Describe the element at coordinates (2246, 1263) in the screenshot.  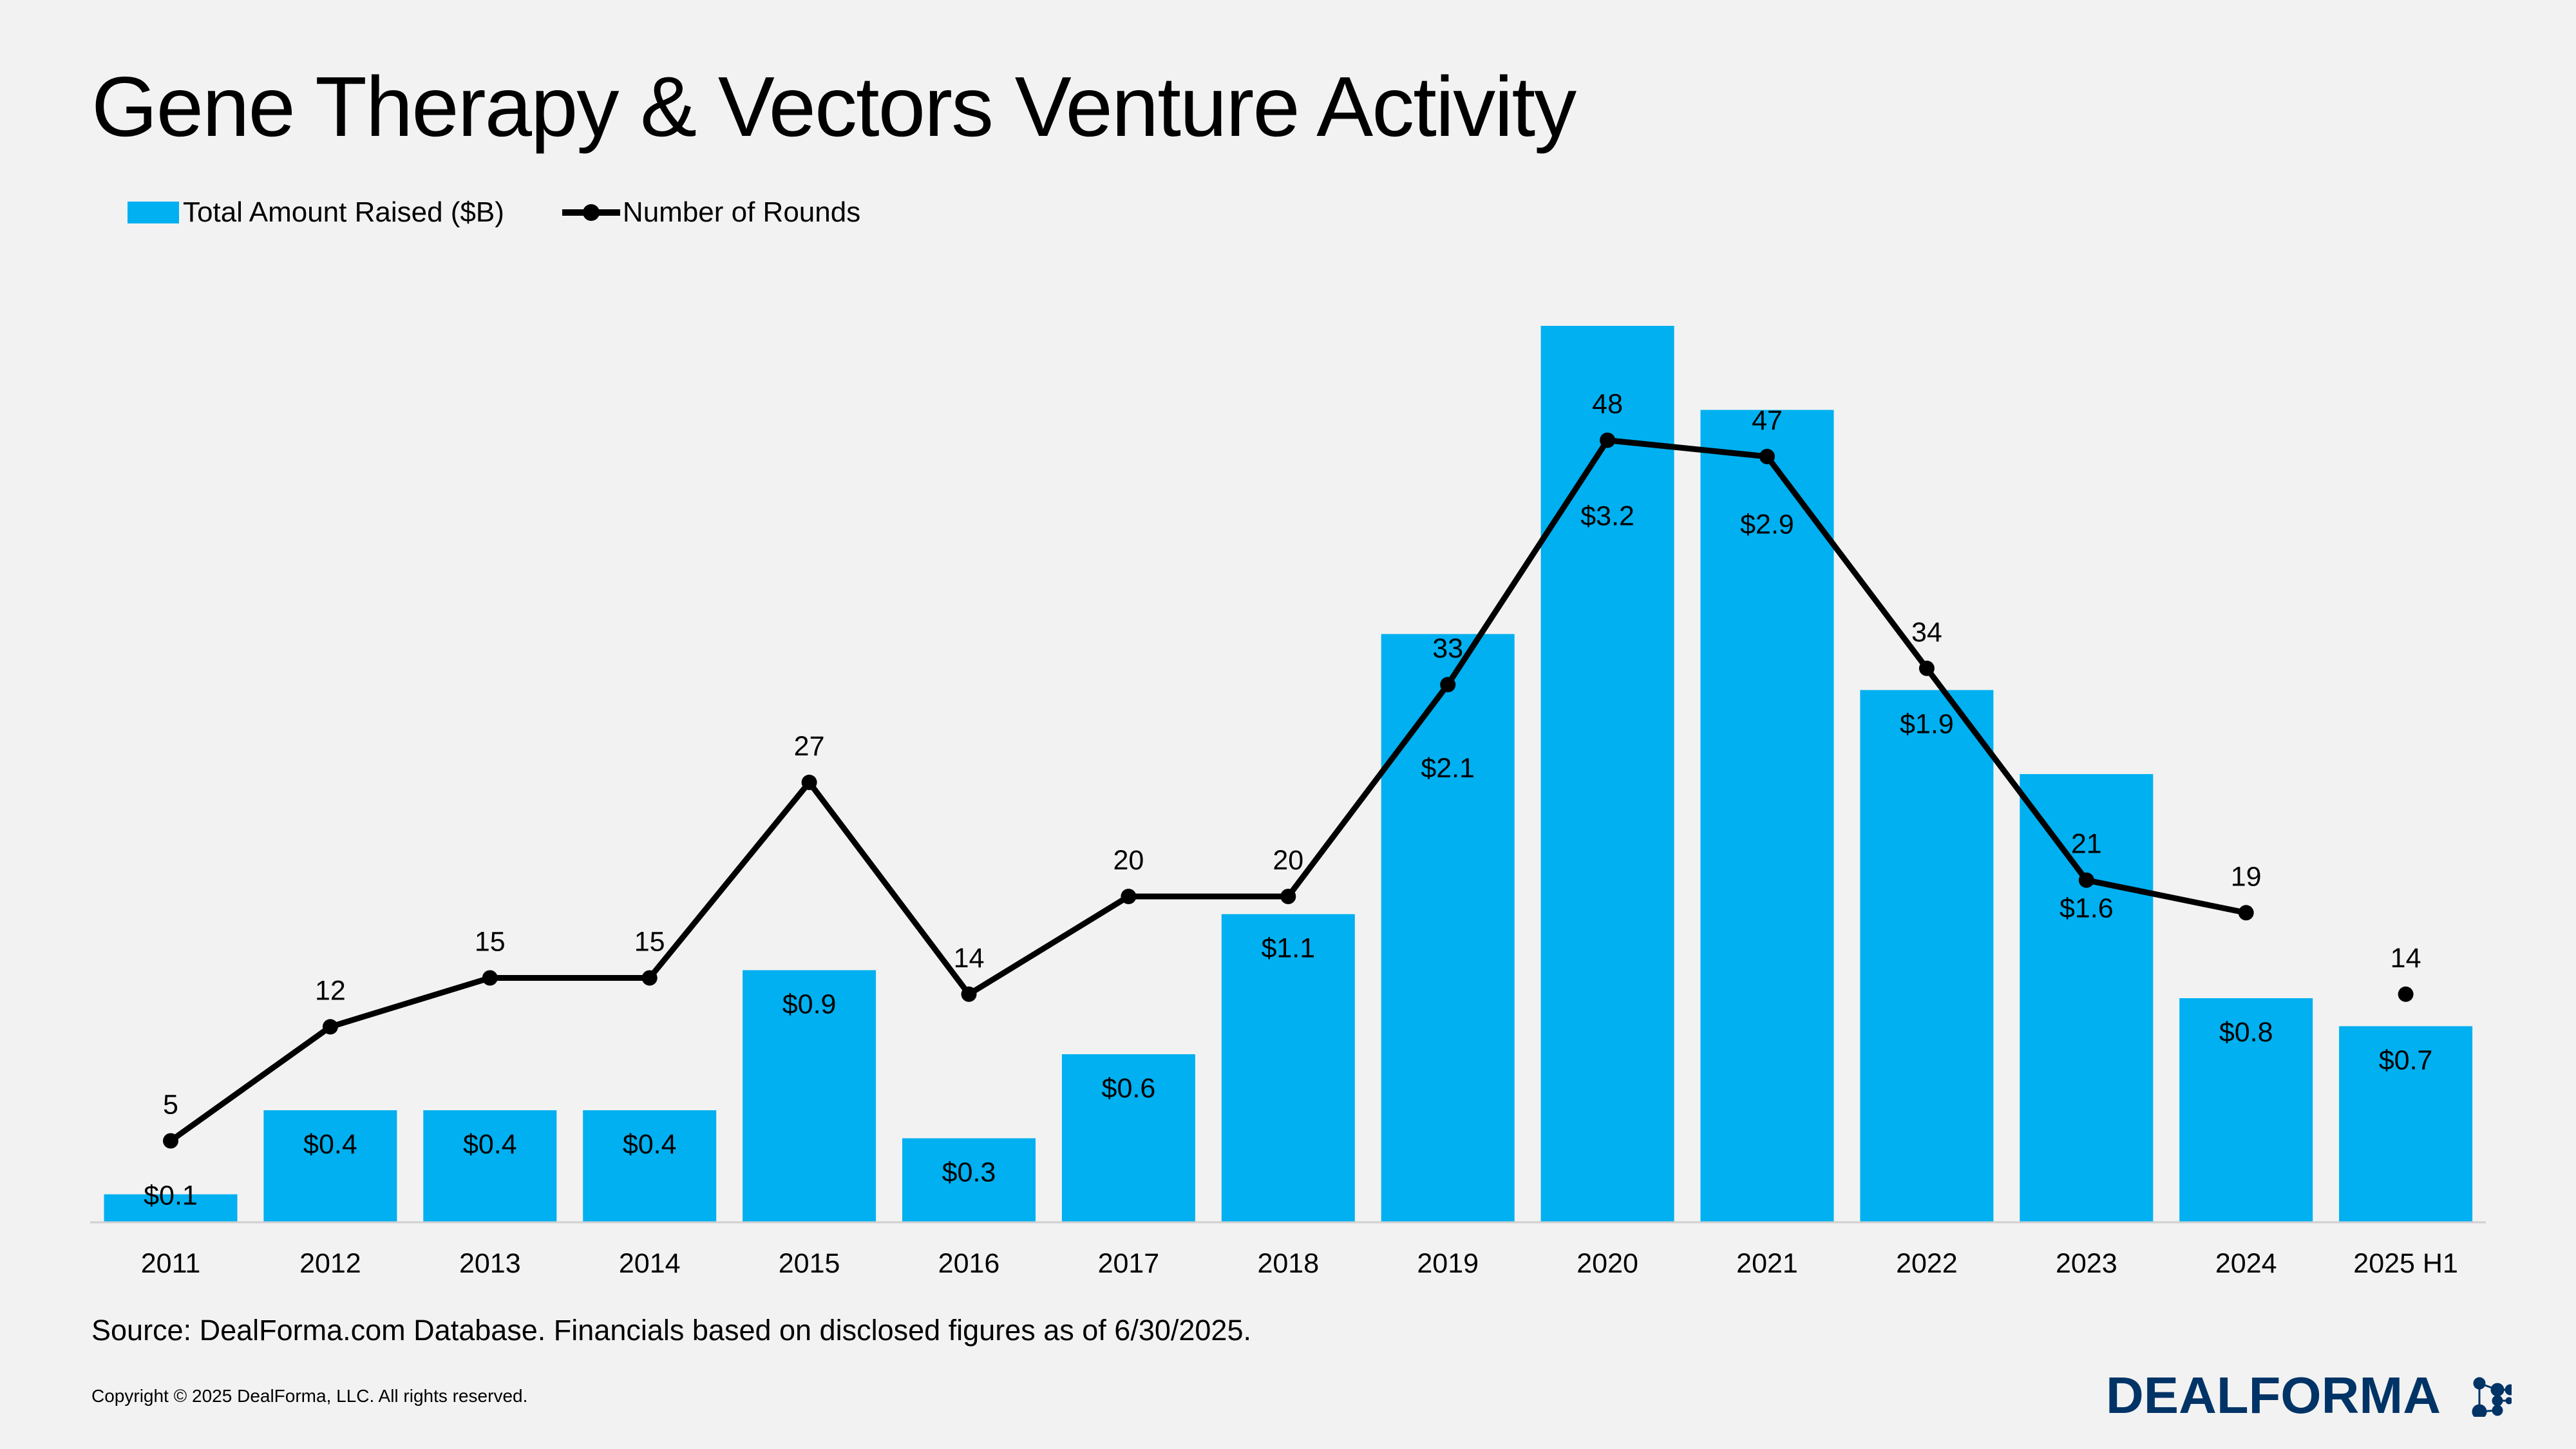
I see `x-tick-2024: 2024` at that location.